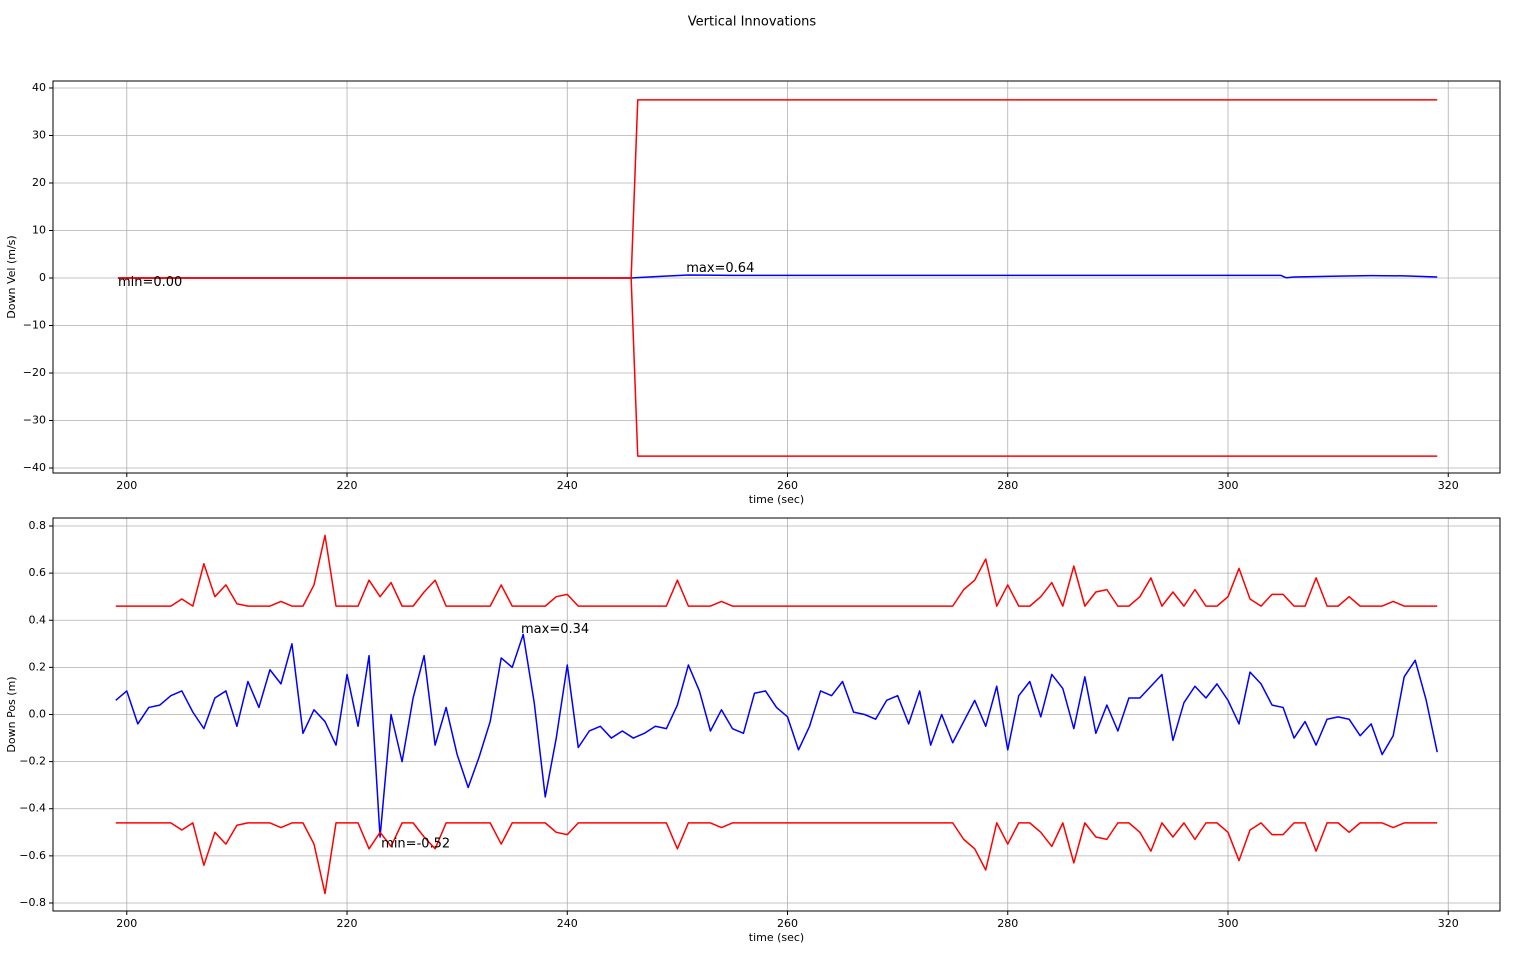 Image resolution: width=1516 pixels, height=976 pixels. What do you see at coordinates (39, 182) in the screenshot?
I see `y-tick-label: 20` at bounding box center [39, 182].